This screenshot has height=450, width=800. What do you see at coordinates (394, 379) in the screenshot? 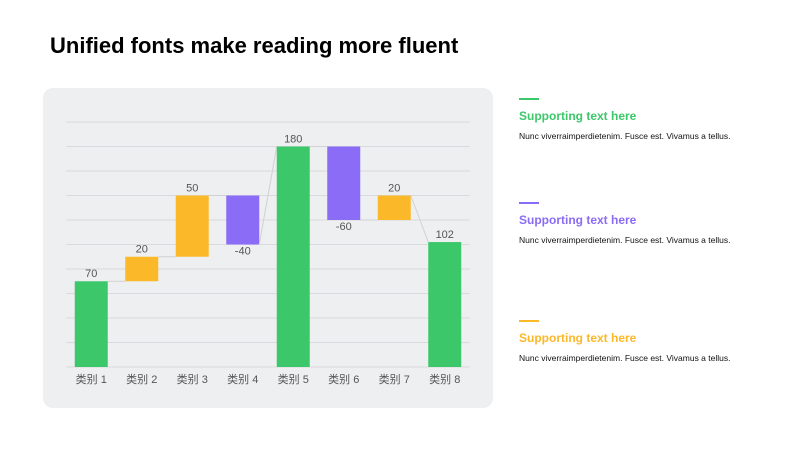
I see `x-tick-label: 类别 7` at bounding box center [394, 379].